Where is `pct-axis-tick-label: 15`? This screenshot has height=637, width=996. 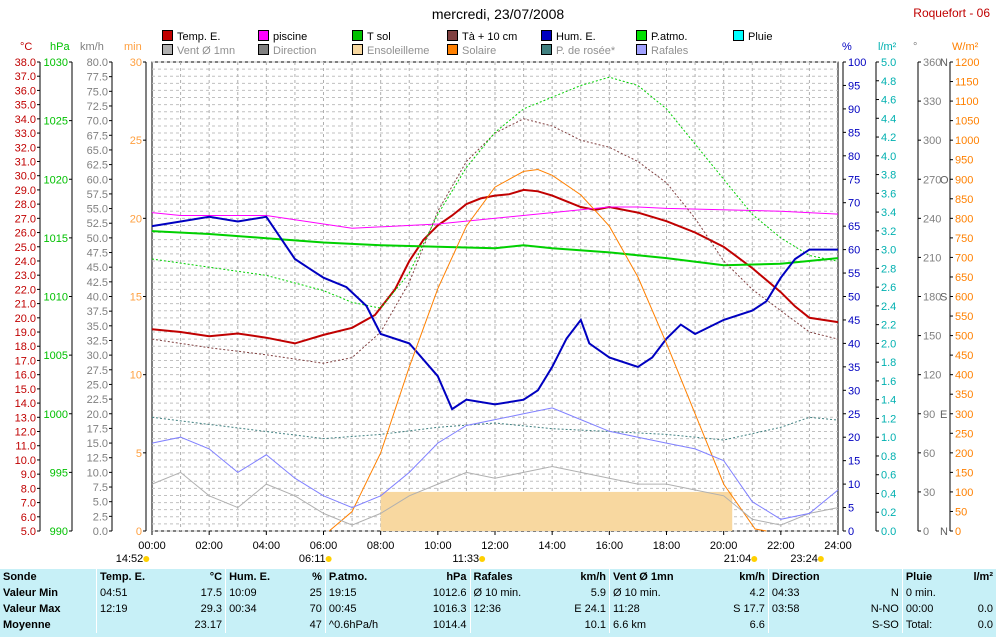 pct-axis-tick-label: 15 is located at coordinates (854, 462).